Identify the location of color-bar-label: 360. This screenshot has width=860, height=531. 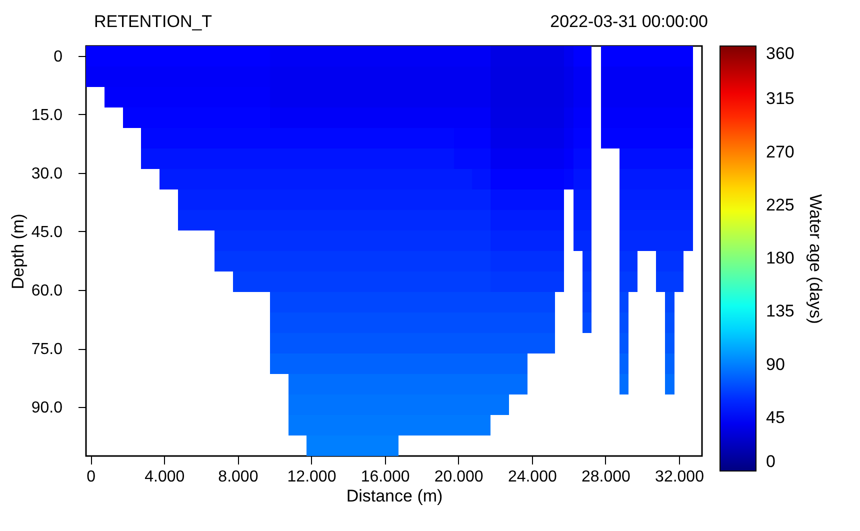
(780, 53).